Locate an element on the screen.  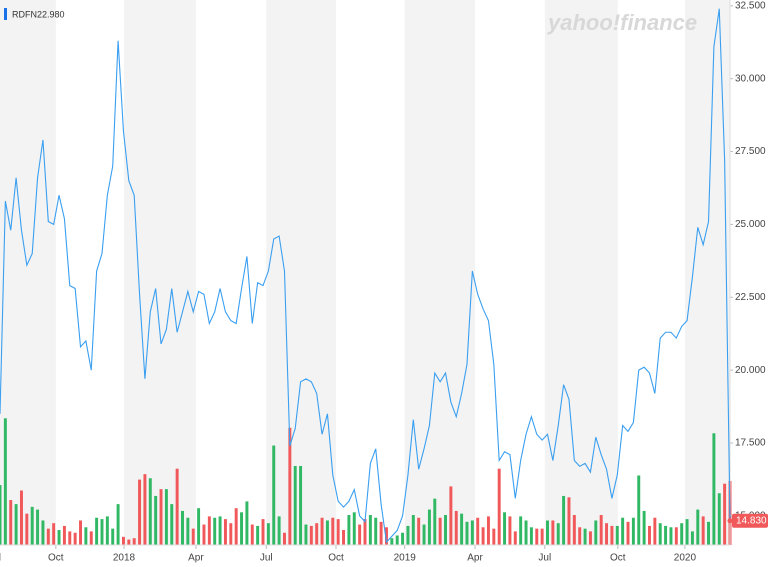
last-price-label: 14.830 is located at coordinates (751, 520).